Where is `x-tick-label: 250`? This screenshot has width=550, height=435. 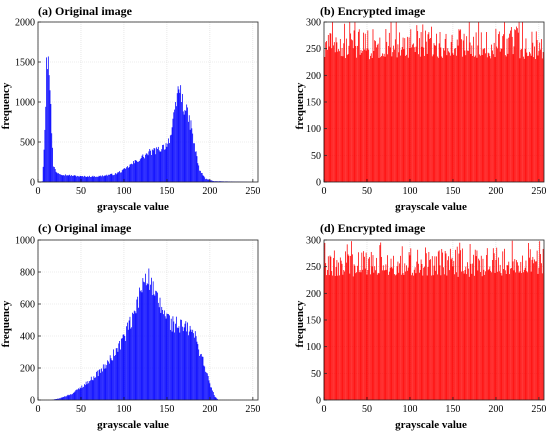
x-tick-label: 250 is located at coordinates (252, 191).